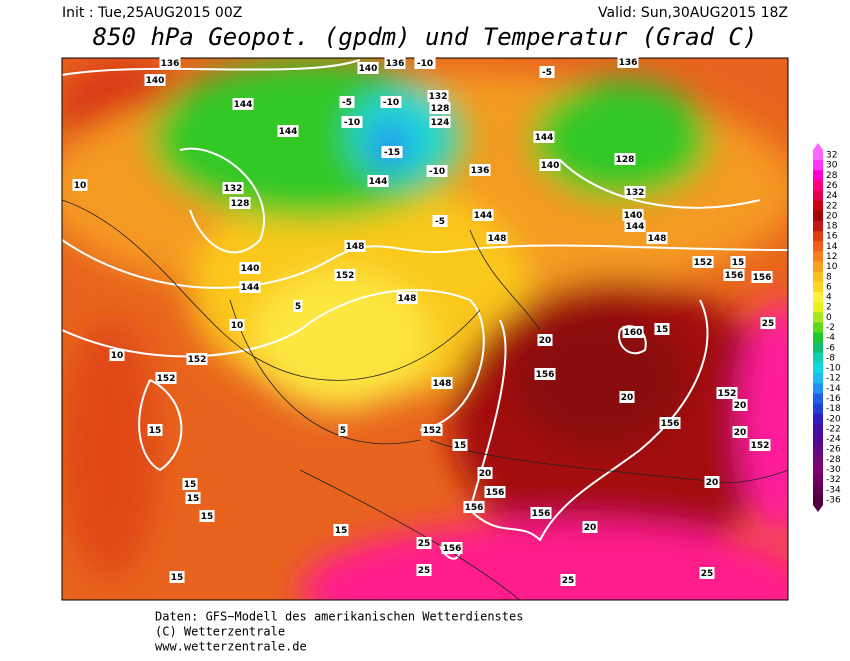 The image size is (850, 661). What do you see at coordinates (829, 277) in the screenshot?
I see `colorbar-label: 8` at bounding box center [829, 277].